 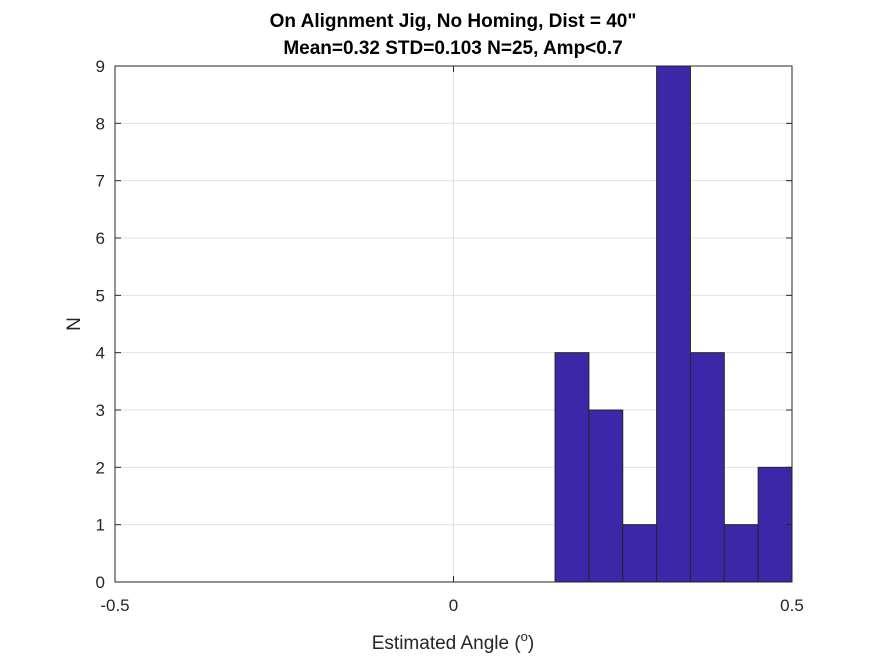 What do you see at coordinates (74, 324) in the screenshot?
I see `y-axis-label: N` at bounding box center [74, 324].